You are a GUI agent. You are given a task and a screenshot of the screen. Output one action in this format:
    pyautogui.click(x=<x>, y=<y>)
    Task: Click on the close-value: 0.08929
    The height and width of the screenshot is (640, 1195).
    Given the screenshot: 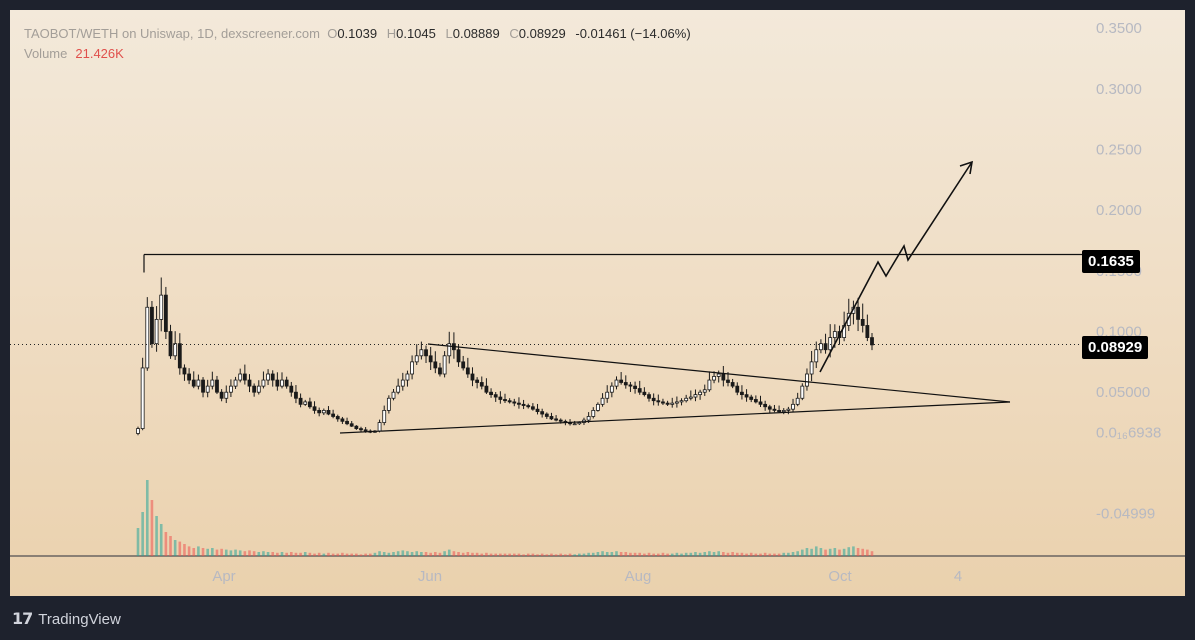 What is the action you would take?
    pyautogui.click(x=542, y=33)
    